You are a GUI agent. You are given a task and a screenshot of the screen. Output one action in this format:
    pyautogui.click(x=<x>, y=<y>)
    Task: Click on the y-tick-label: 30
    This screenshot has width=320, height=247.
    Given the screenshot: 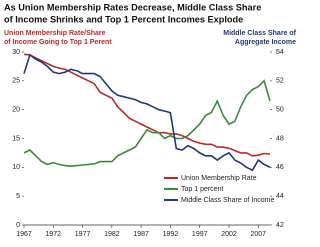 What is the action you would take?
    pyautogui.click(x=16, y=52)
    